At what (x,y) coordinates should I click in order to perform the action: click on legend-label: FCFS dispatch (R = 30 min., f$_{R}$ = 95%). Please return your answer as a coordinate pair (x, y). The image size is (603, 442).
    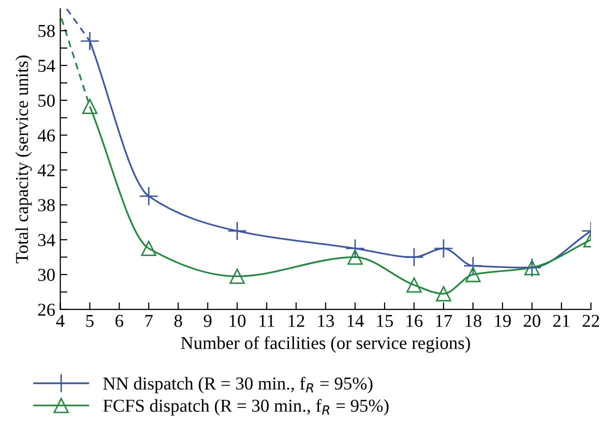
    Looking at the image, I should click on (246, 407).